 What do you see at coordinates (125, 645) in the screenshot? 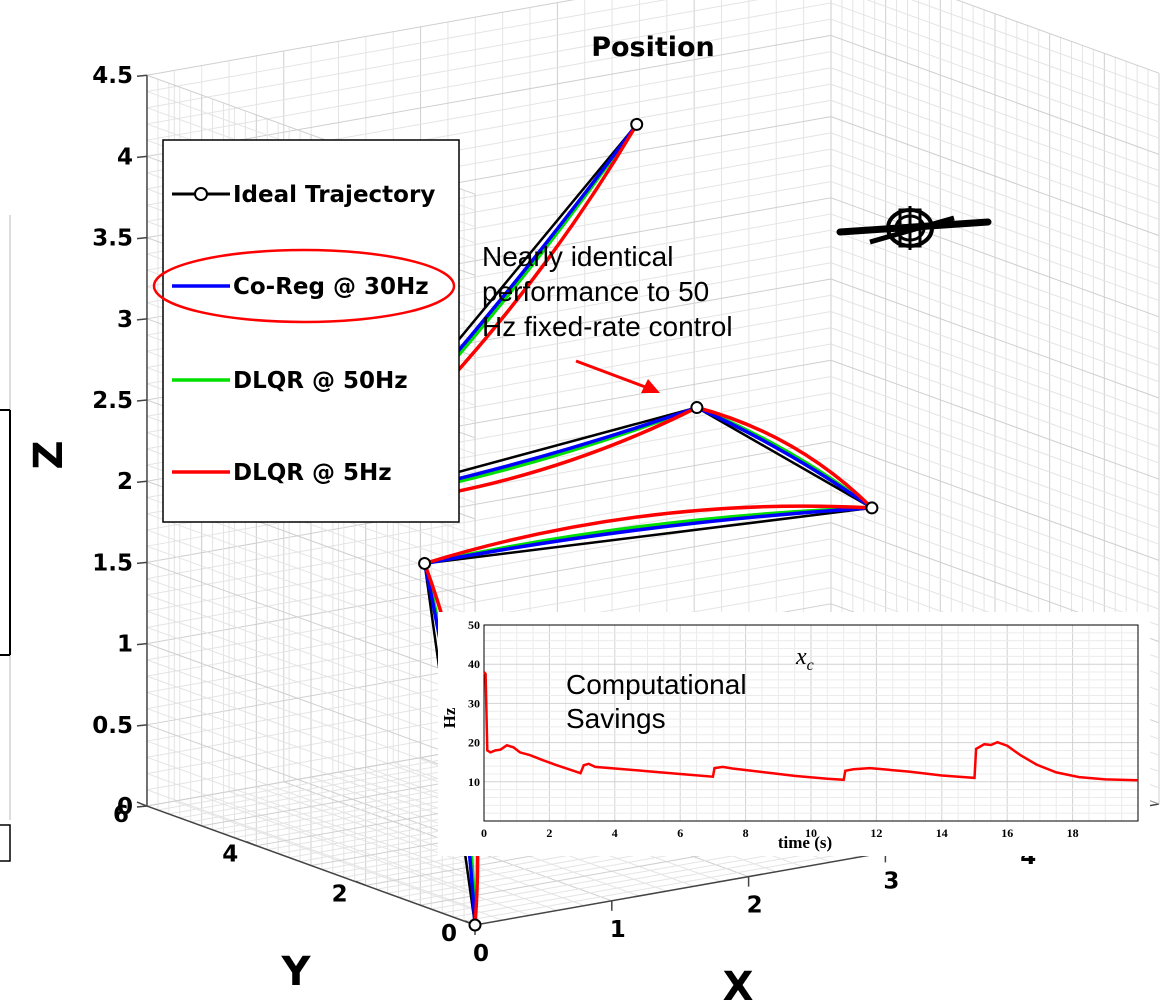
I see `z-tick-label: 1` at bounding box center [125, 645].